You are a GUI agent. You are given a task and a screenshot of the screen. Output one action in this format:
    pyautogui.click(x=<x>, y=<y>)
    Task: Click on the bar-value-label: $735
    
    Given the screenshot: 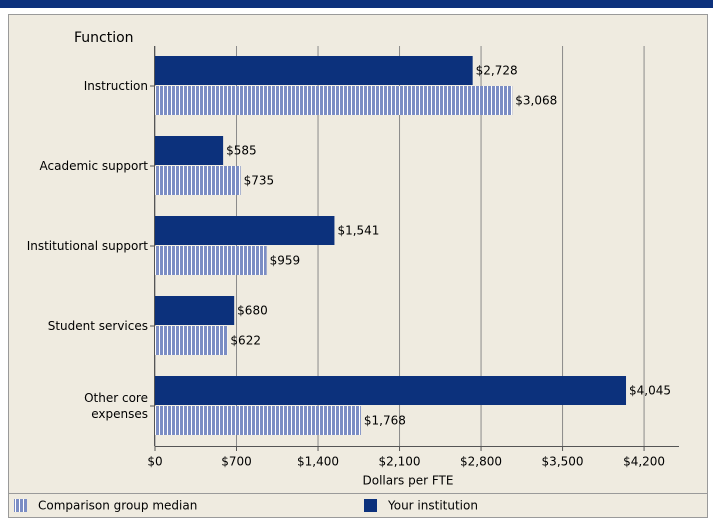 What is the action you would take?
    pyautogui.click(x=259, y=181)
    